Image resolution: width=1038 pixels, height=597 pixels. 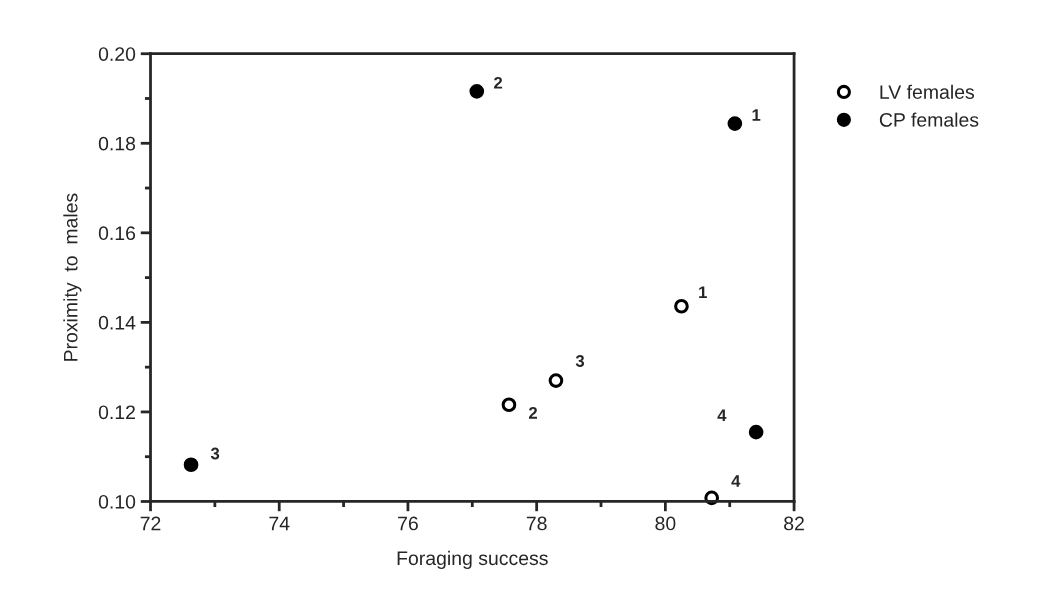 I want to click on x-tick-label: 78, so click(x=536, y=523).